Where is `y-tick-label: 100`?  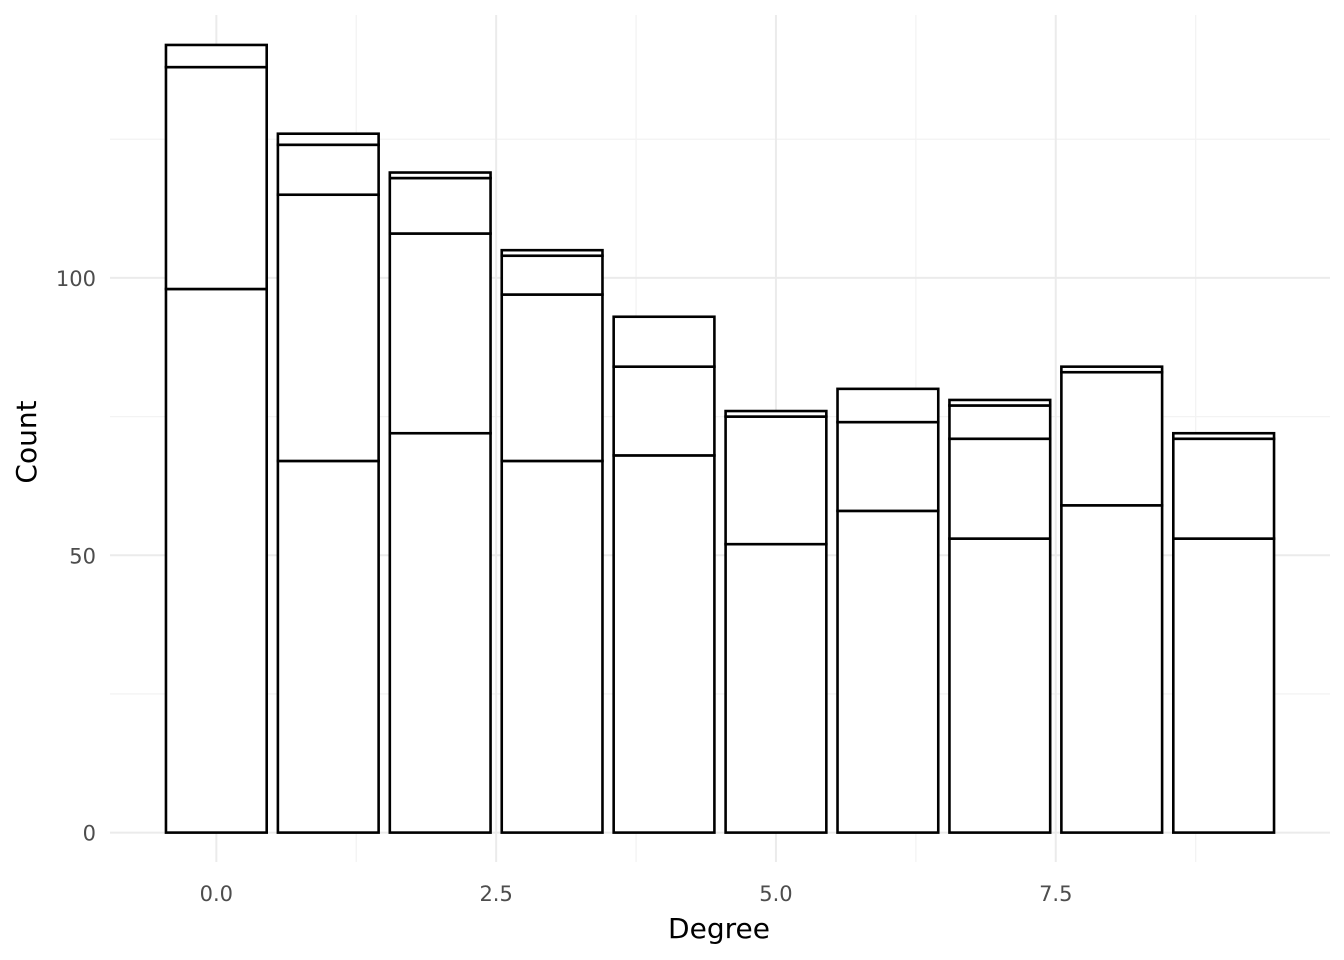 y-tick-label: 100 is located at coordinates (76, 279).